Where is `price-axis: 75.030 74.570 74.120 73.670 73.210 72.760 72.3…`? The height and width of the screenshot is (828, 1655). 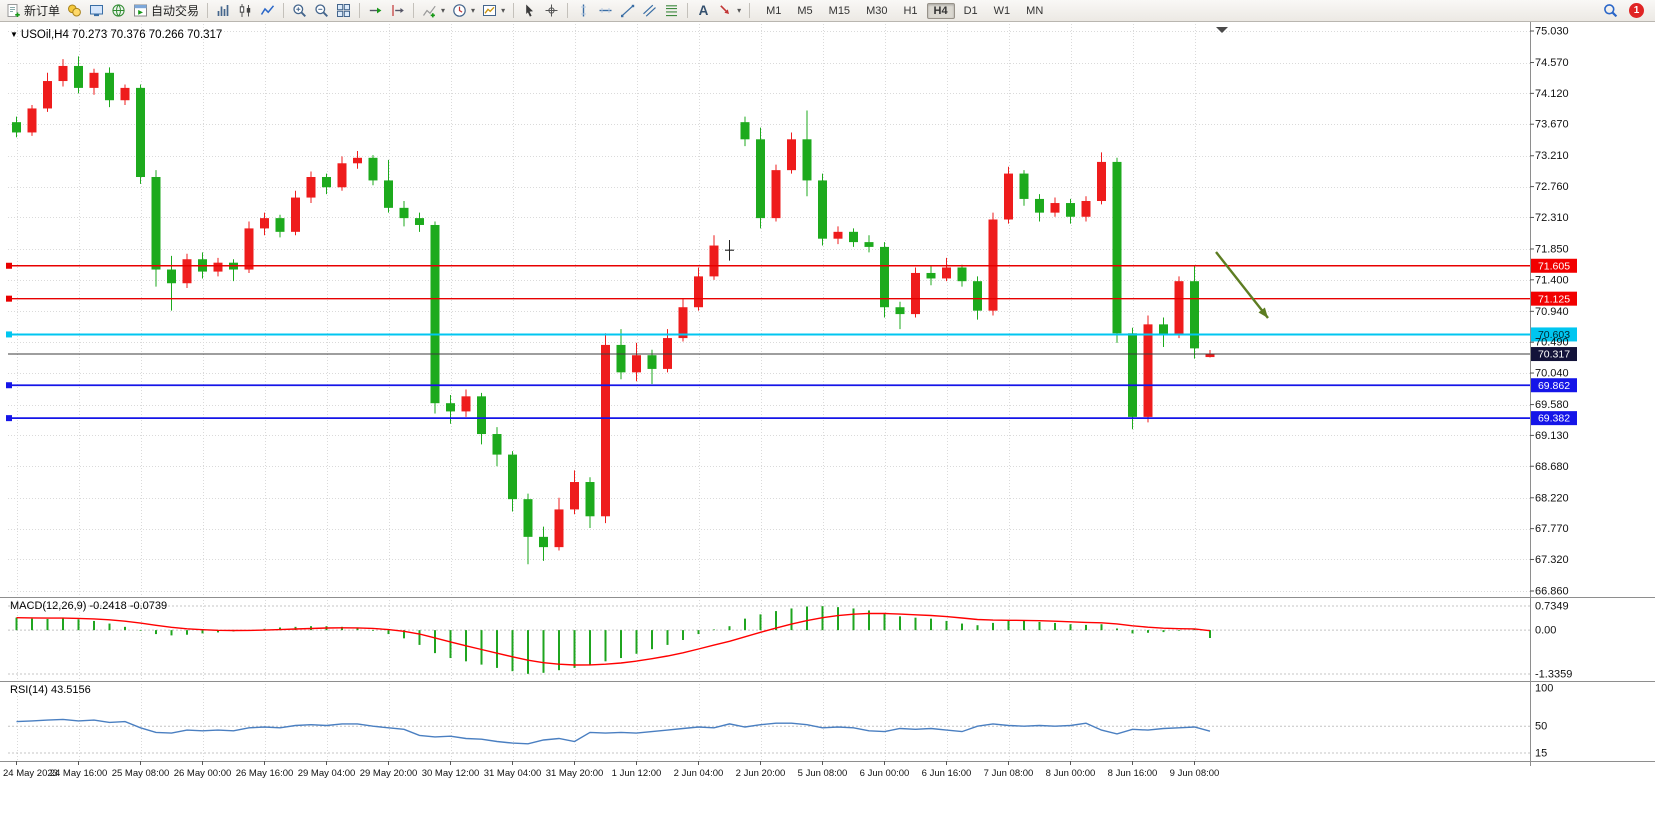 price-axis: 75.030 74.570 74.120 73.670 73.210 72.760 72.3… is located at coordinates (1549, 312).